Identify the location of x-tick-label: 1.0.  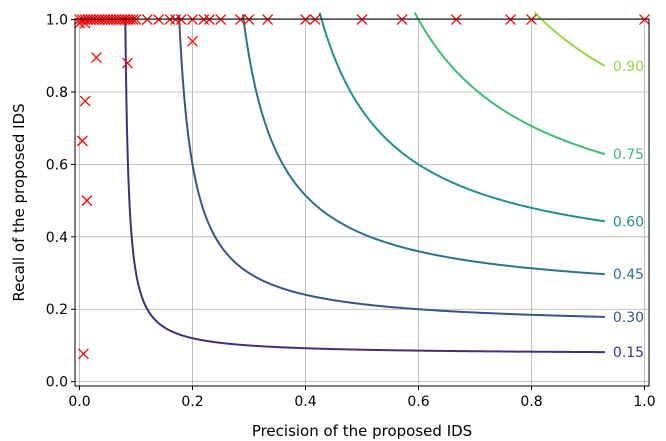
(644, 402).